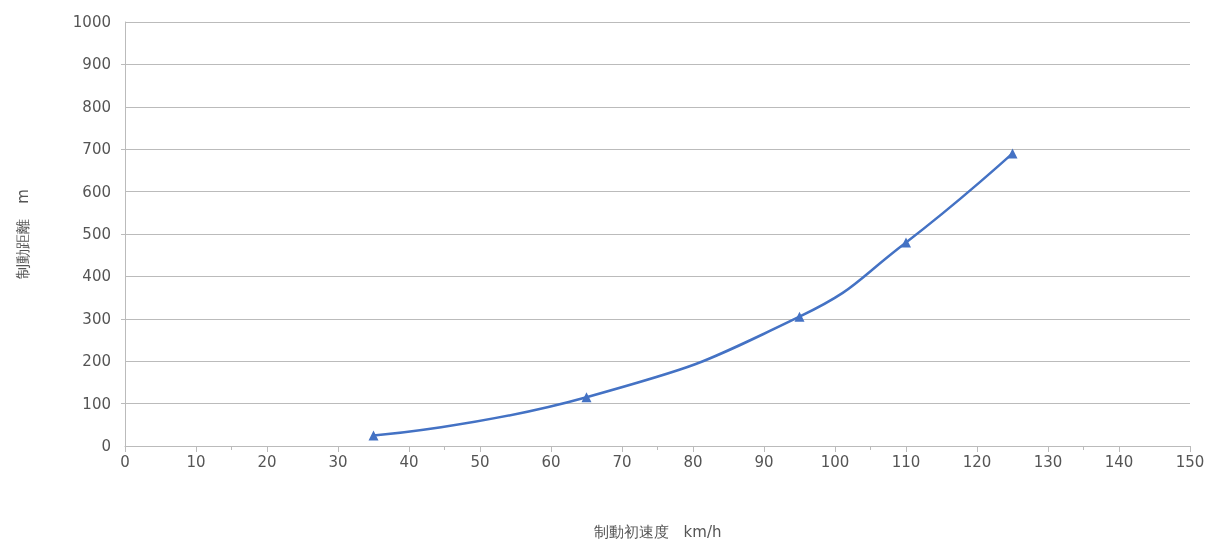 The image size is (1210, 544). What do you see at coordinates (906, 461) in the screenshot?
I see `x-tick-label: 110` at bounding box center [906, 461].